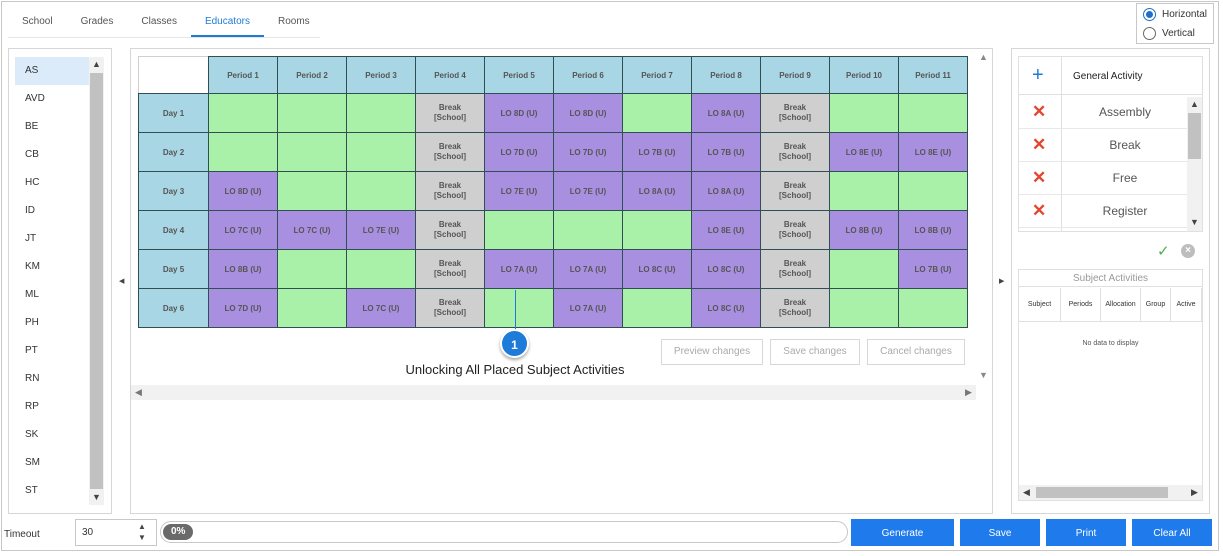 This screenshot has height=556, width=1223. What do you see at coordinates (159, 21) in the screenshot?
I see `tab-classes: Classes` at bounding box center [159, 21].